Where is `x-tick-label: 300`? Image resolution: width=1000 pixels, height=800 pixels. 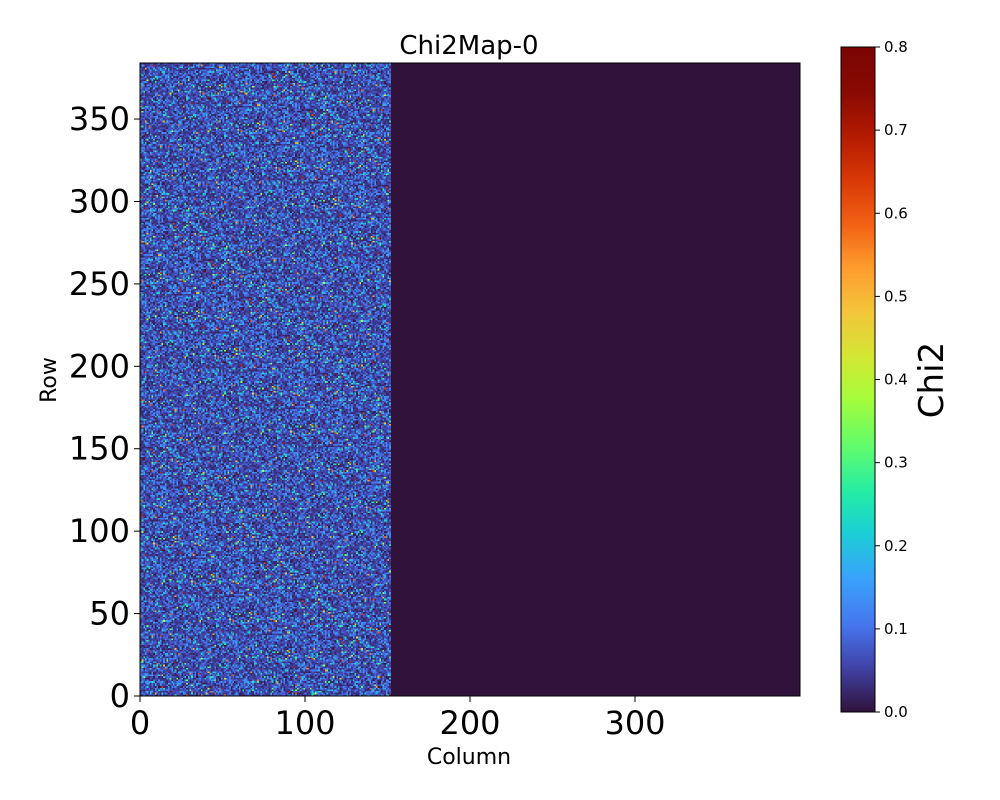 x-tick-label: 300 is located at coordinates (634, 723).